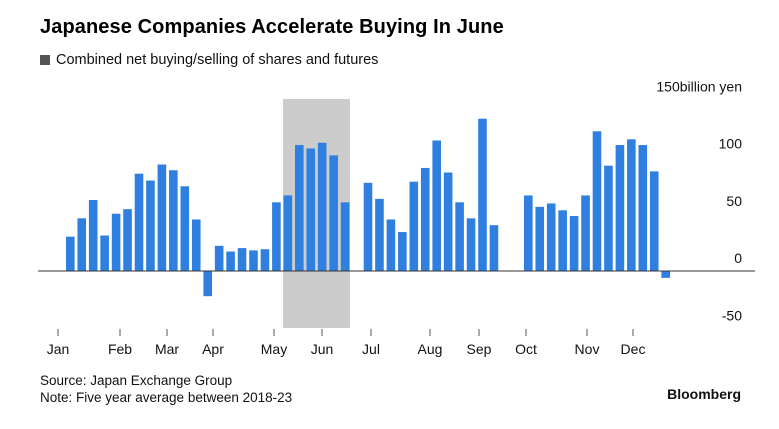 This screenshot has height=429, width=779. I want to click on y-tick-label: 100, so click(731, 144).